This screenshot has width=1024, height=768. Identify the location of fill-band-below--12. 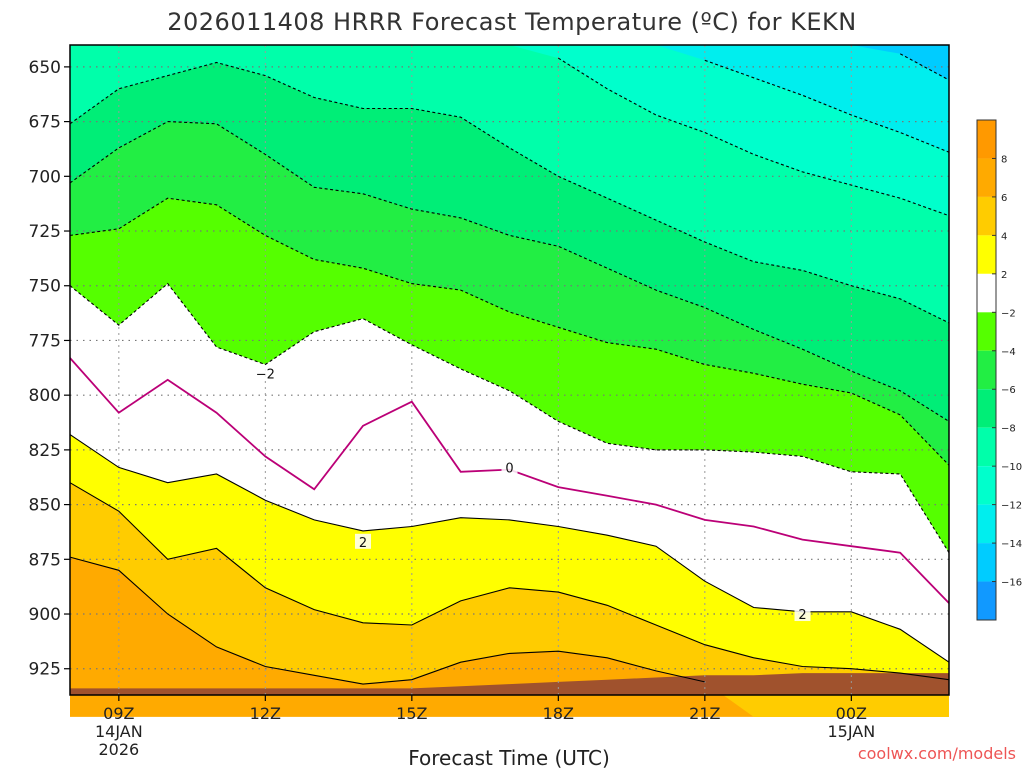
(509, 99).